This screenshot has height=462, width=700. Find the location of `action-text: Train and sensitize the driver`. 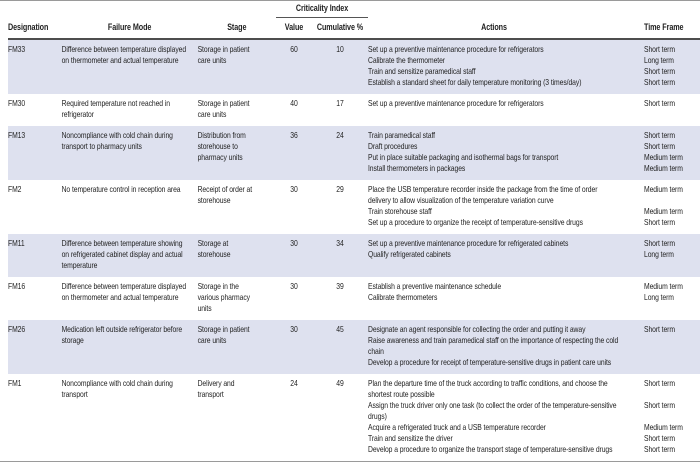

action-text: Train and sensitize the driver is located at coordinates (410, 438).